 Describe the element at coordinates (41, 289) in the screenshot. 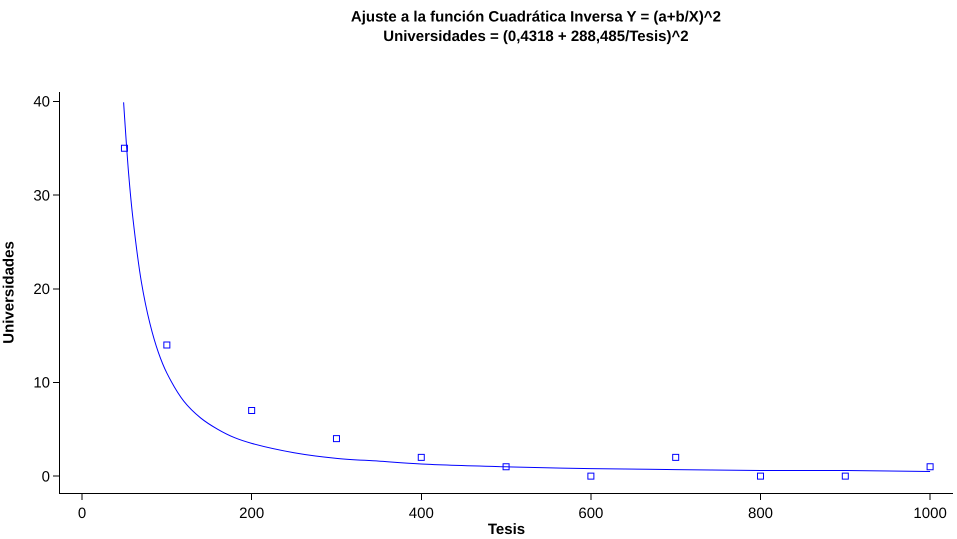

I see `y-tick-label: 20` at that location.